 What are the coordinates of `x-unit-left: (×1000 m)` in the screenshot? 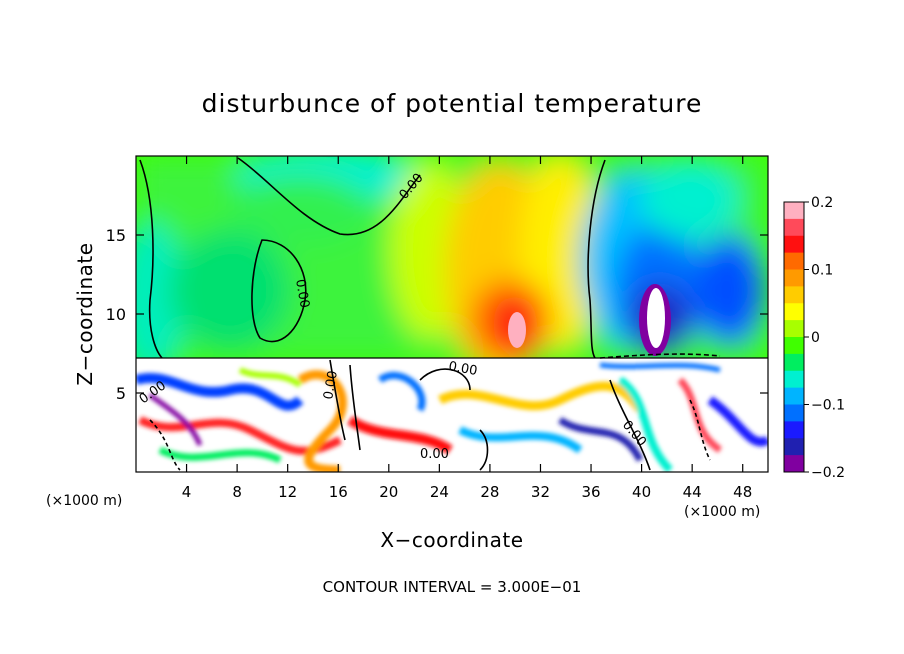 It's located at (84, 501).